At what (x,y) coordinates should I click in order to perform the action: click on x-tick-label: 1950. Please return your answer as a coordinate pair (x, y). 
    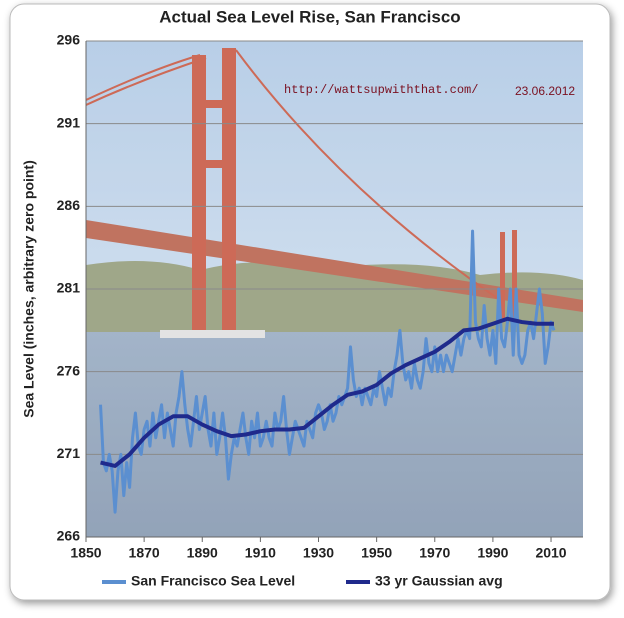
    Looking at the image, I should click on (376, 553).